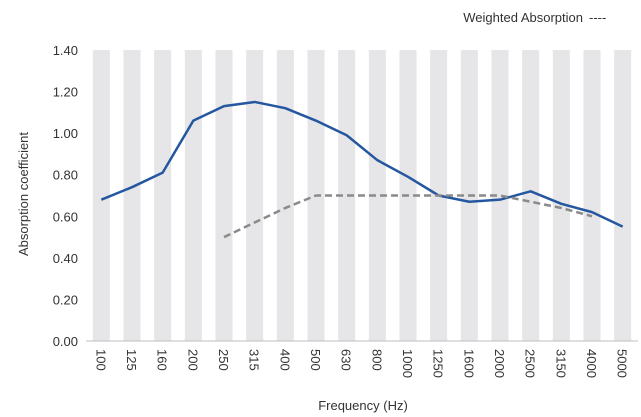 This screenshot has height=417, width=641. What do you see at coordinates (100, 360) in the screenshot?
I see `x-tick-label: 100` at bounding box center [100, 360].